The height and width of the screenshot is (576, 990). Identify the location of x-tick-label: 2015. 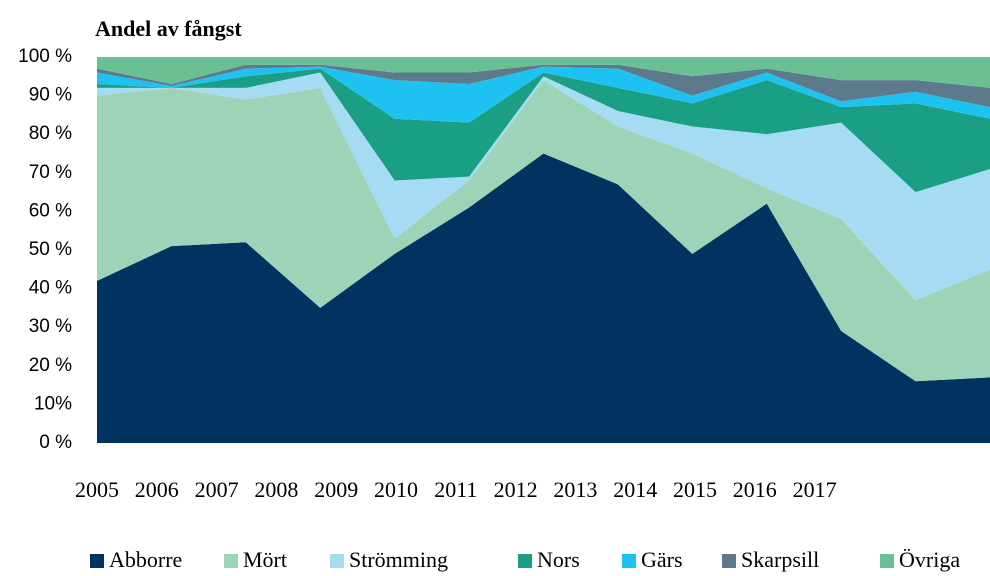
(695, 489).